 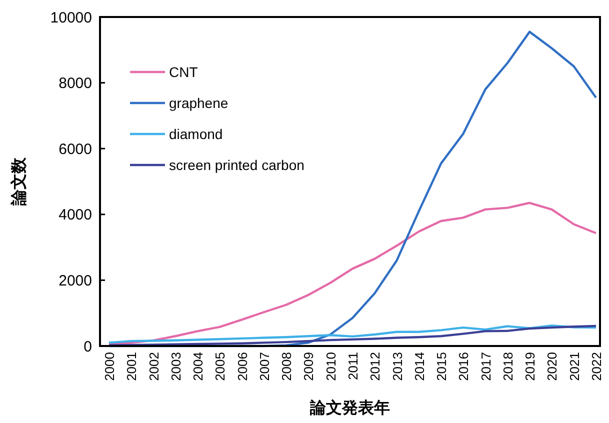 I want to click on x-tick-label: 2010, so click(x=330, y=366).